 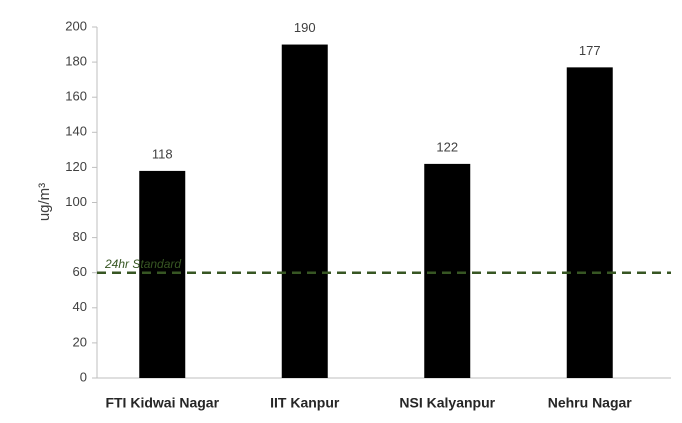 What do you see at coordinates (590, 50) in the screenshot?
I see `data-label: 177` at bounding box center [590, 50].